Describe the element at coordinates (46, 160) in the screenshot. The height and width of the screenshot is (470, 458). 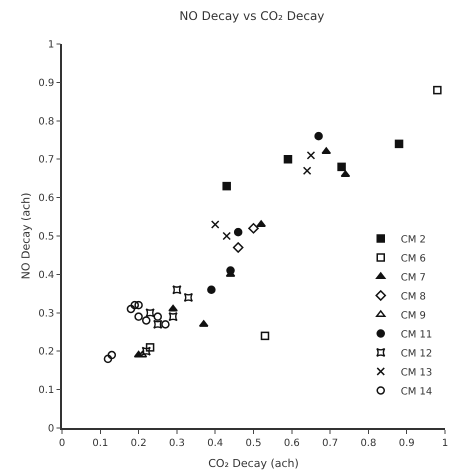
I see `y-tick-label: 0.7` at that location.